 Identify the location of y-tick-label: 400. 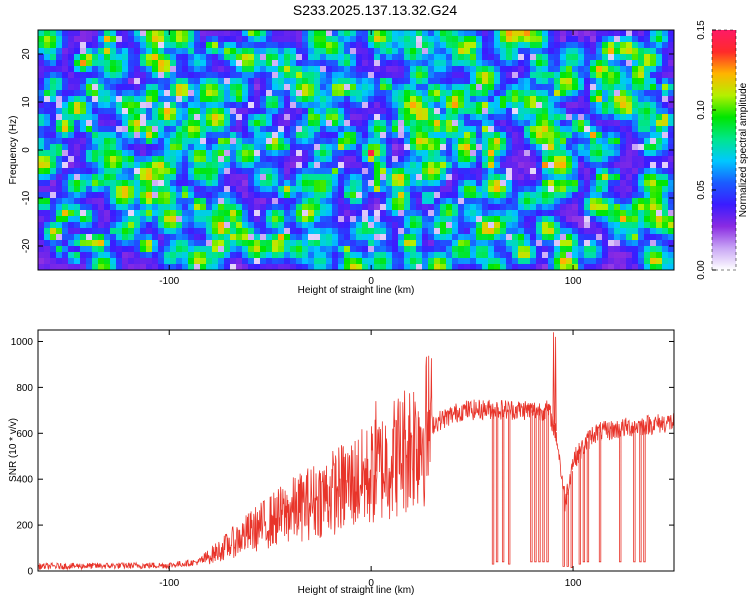
(24, 480).